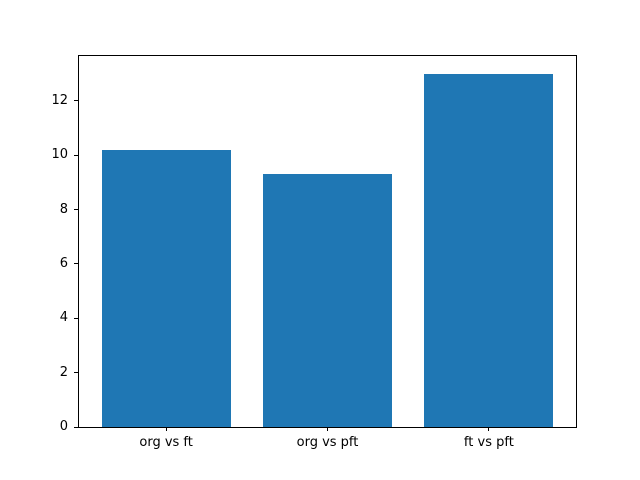 The height and width of the screenshot is (480, 640). I want to click on y-tick-label: 10, so click(59, 155).